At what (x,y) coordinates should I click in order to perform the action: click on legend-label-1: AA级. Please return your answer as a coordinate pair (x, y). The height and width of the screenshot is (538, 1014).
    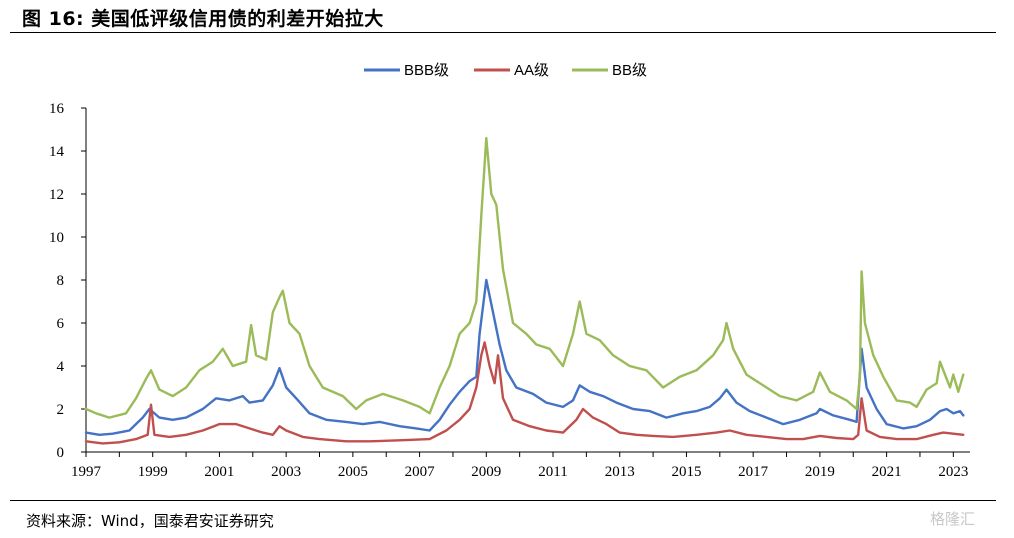
    Looking at the image, I should click on (531, 70).